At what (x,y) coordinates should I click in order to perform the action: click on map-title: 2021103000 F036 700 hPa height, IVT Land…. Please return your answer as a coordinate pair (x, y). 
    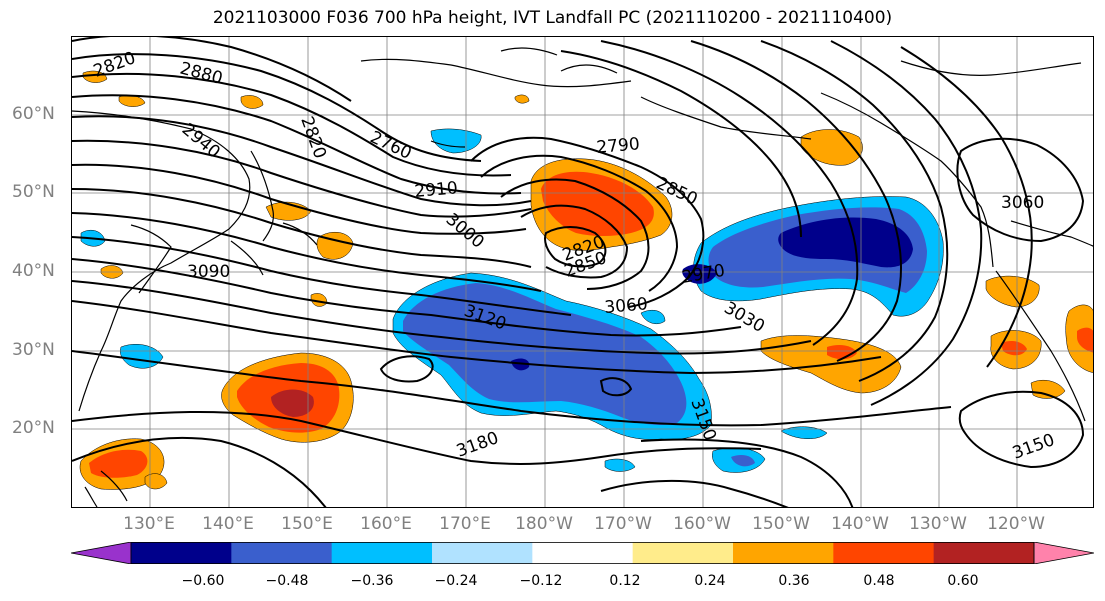
    Looking at the image, I should click on (552, 18).